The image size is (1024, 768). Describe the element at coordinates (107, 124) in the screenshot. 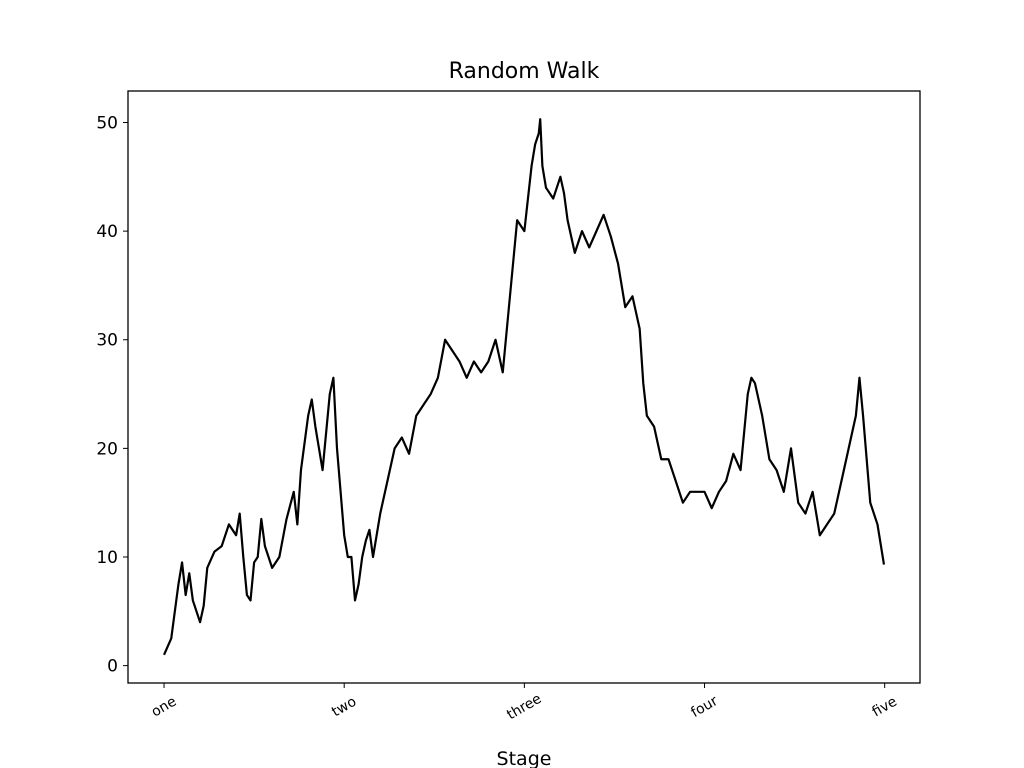

I see `y-tick-label: 50` at that location.